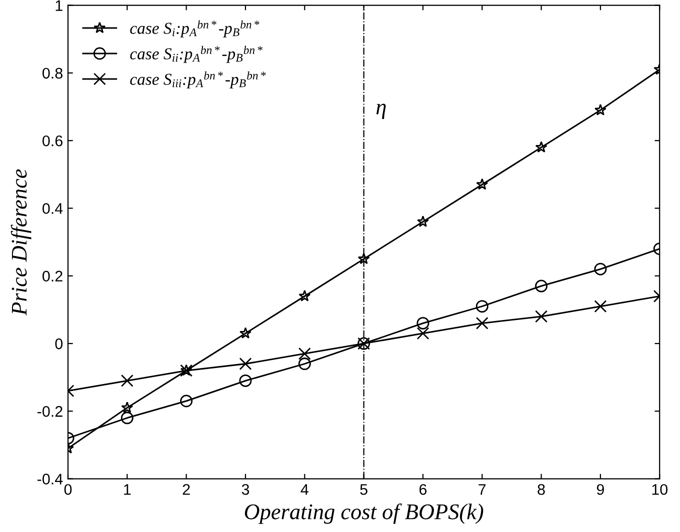  I want to click on x-tick-label: 10, so click(660, 489).